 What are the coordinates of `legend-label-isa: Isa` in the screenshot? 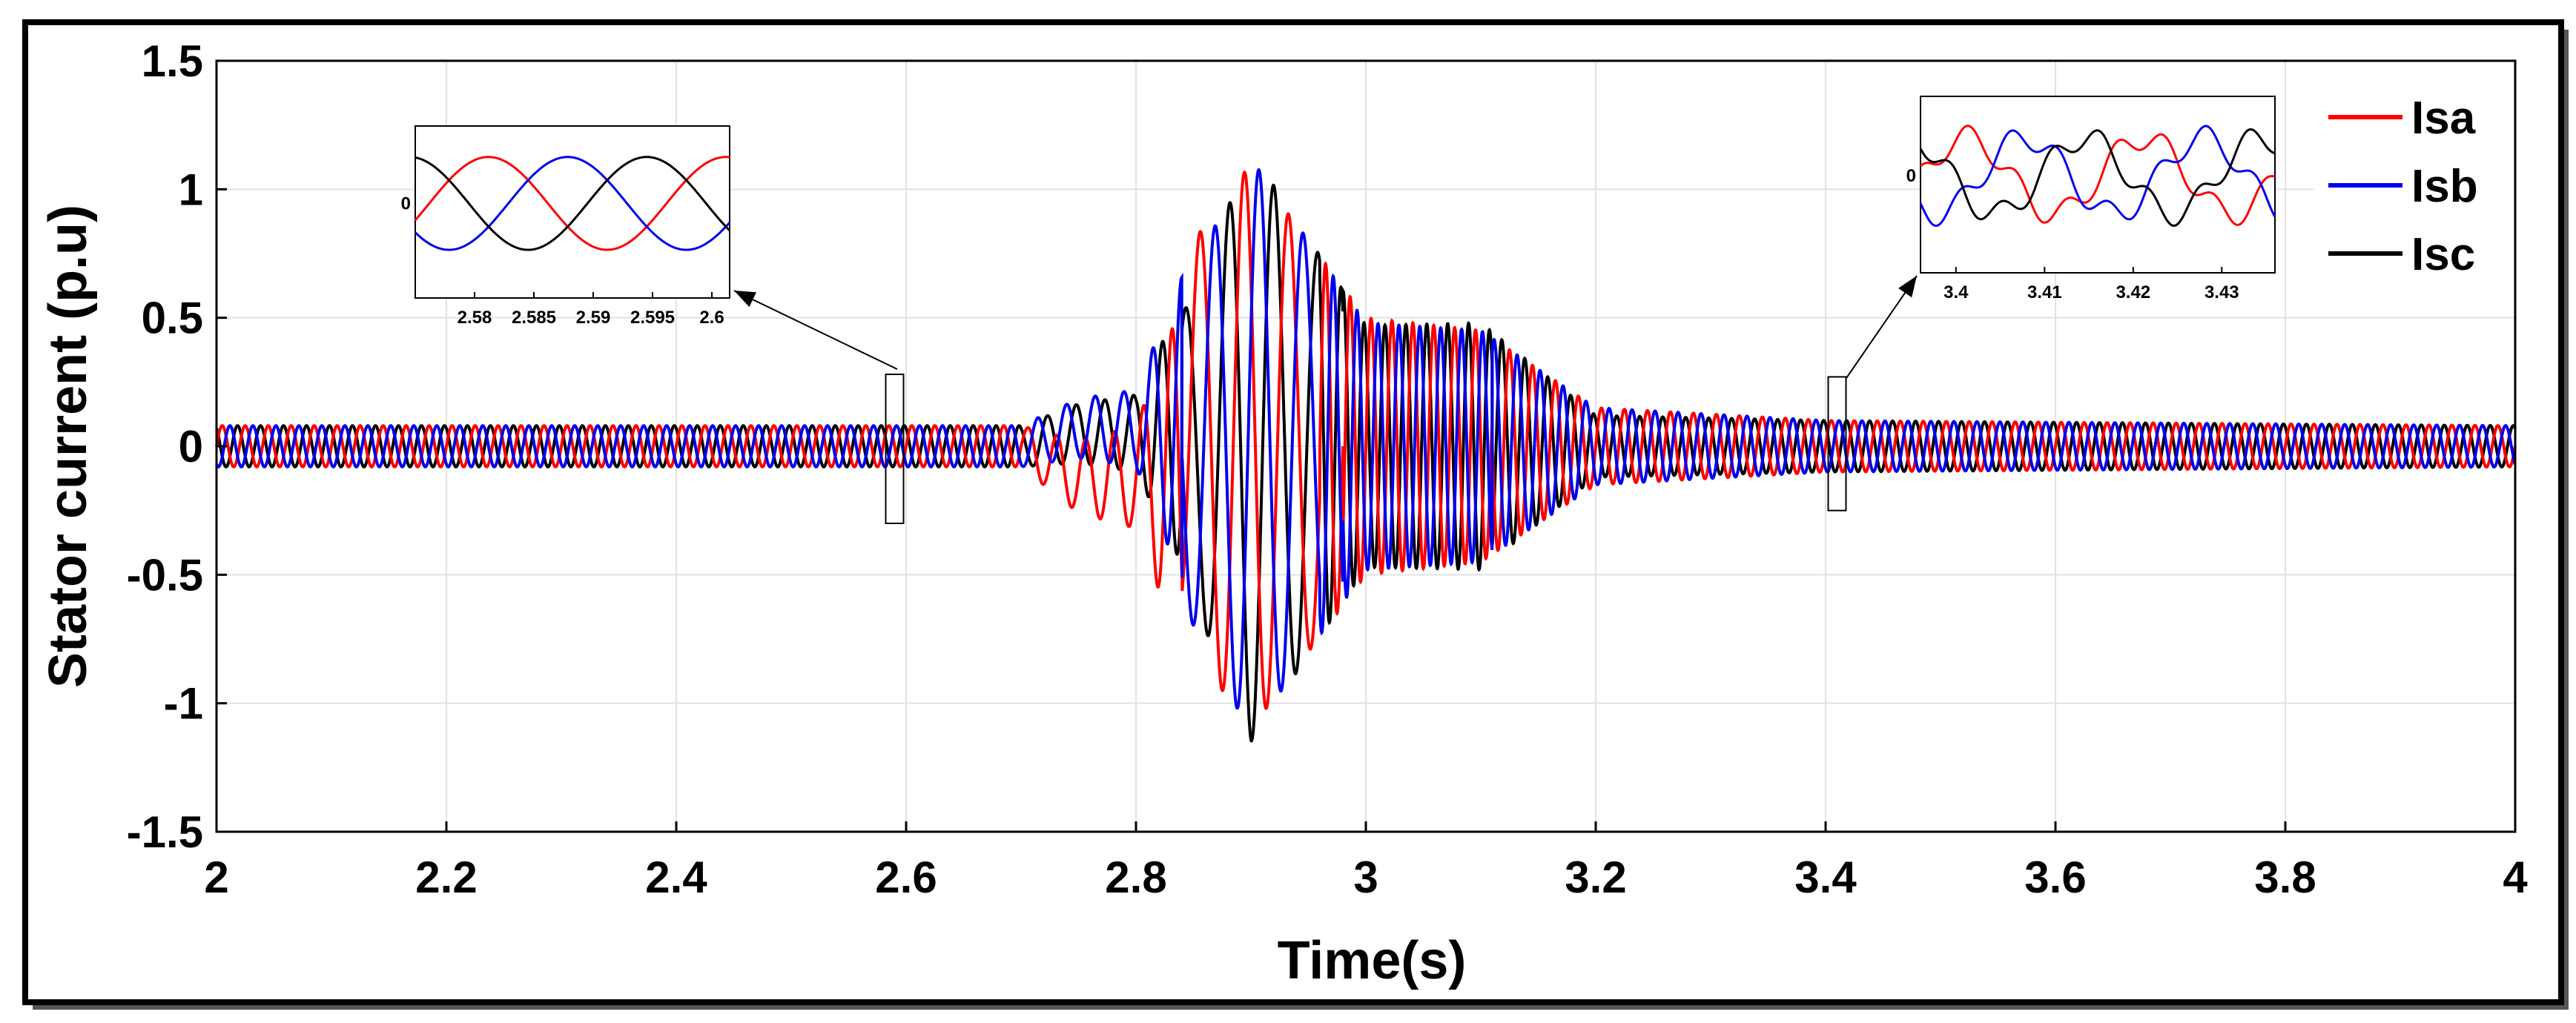 It's located at (2443, 118).